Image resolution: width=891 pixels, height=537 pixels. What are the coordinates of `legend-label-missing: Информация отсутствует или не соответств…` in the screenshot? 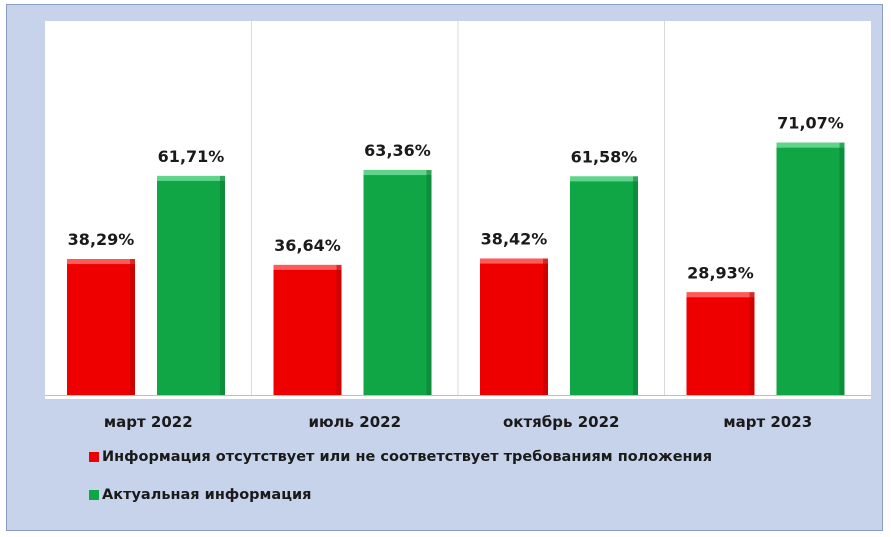 It's located at (407, 457).